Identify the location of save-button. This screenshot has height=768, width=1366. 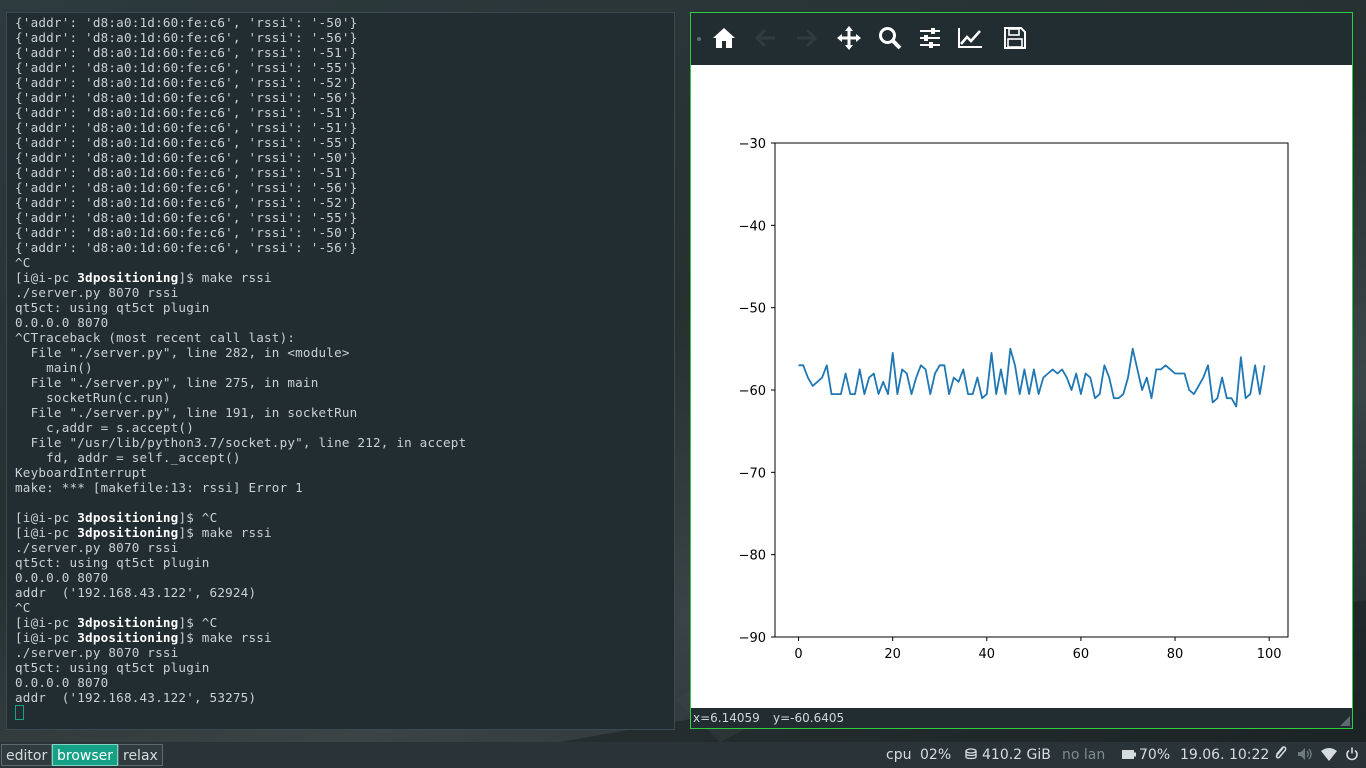
(1015, 38).